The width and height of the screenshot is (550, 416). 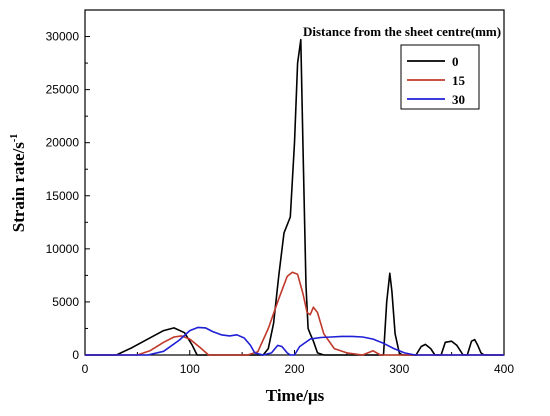 I want to click on x-tick-label: 400, so click(x=504, y=369).